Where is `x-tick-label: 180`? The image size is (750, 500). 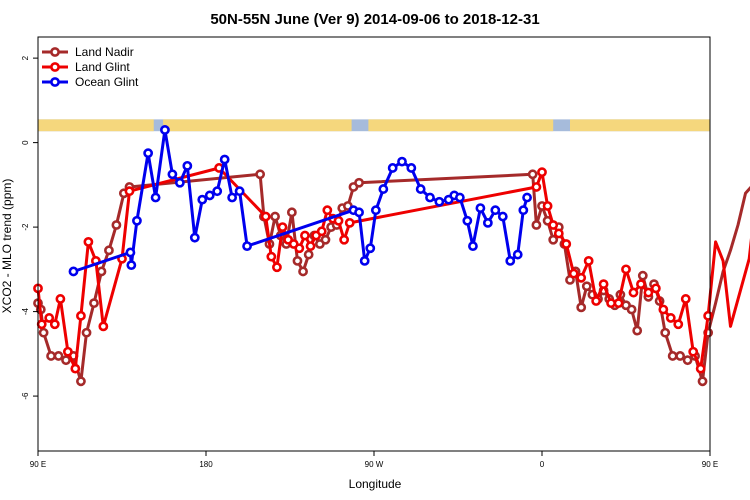 x-tick-label: 180 is located at coordinates (206, 464).